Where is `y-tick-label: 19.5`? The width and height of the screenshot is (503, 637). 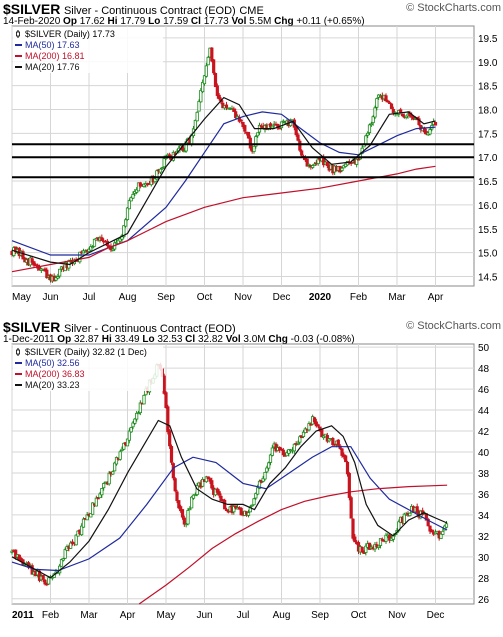
y-tick-label: 19.5 is located at coordinates (488, 39).